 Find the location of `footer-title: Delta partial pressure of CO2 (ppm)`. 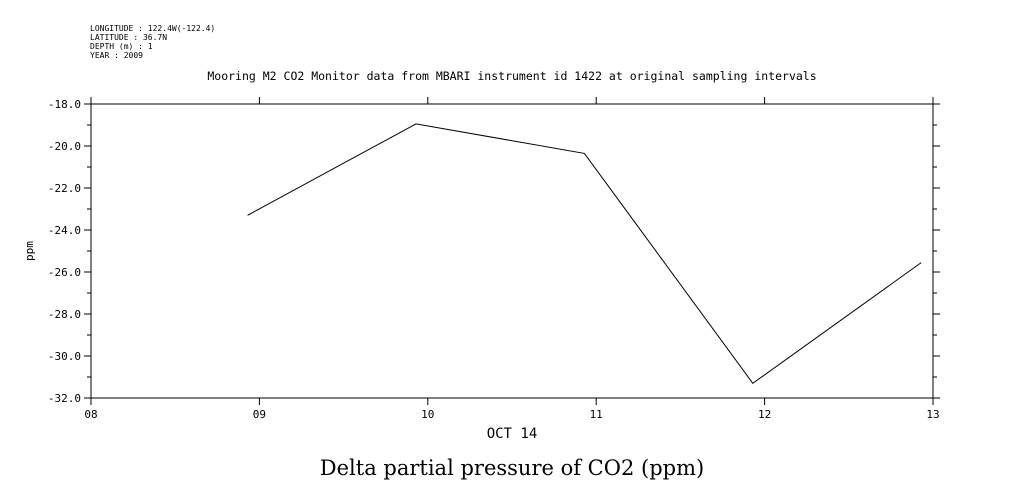

footer-title: Delta partial pressure of CO2 (ppm) is located at coordinates (512, 468).